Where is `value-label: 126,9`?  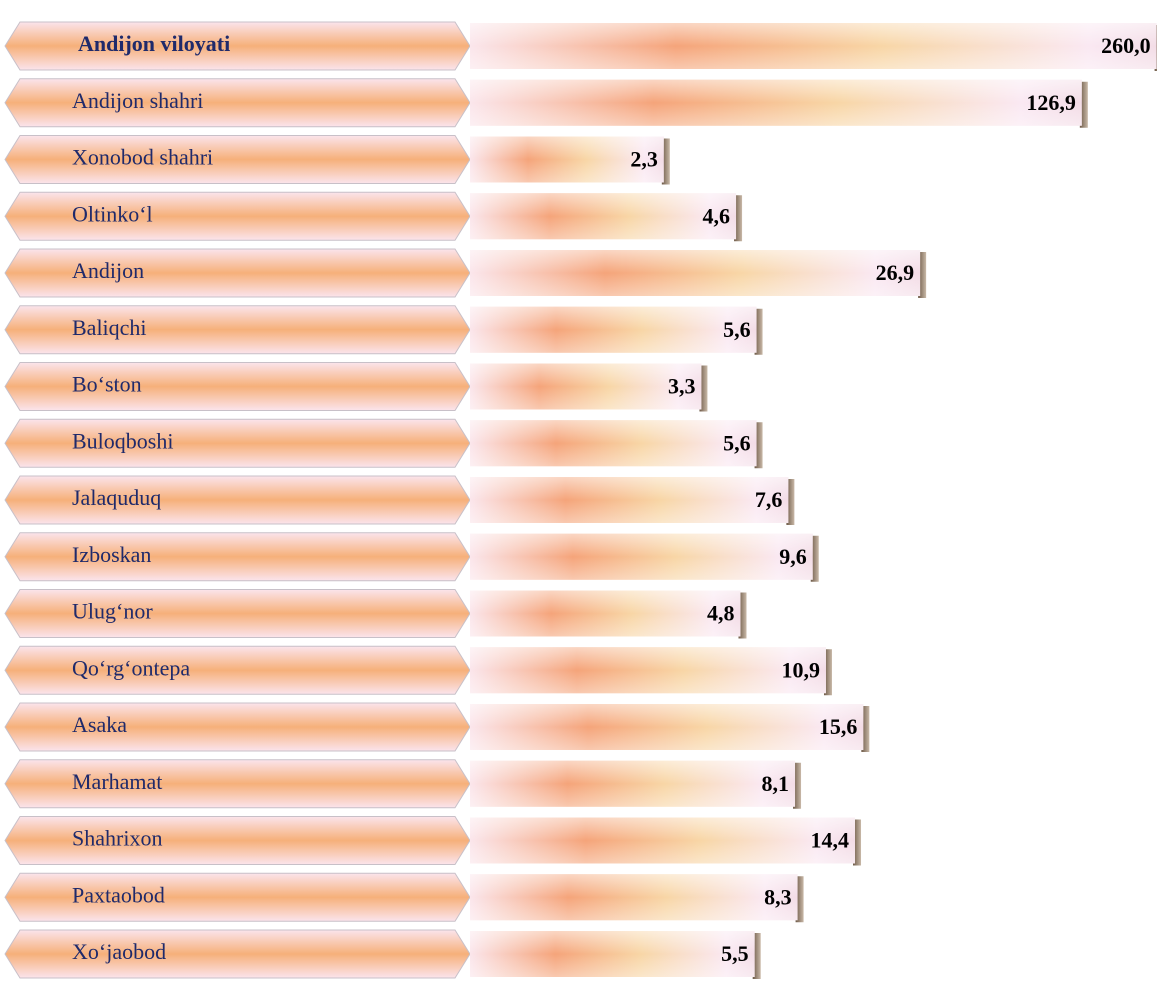 value-label: 126,9 is located at coordinates (1051, 102).